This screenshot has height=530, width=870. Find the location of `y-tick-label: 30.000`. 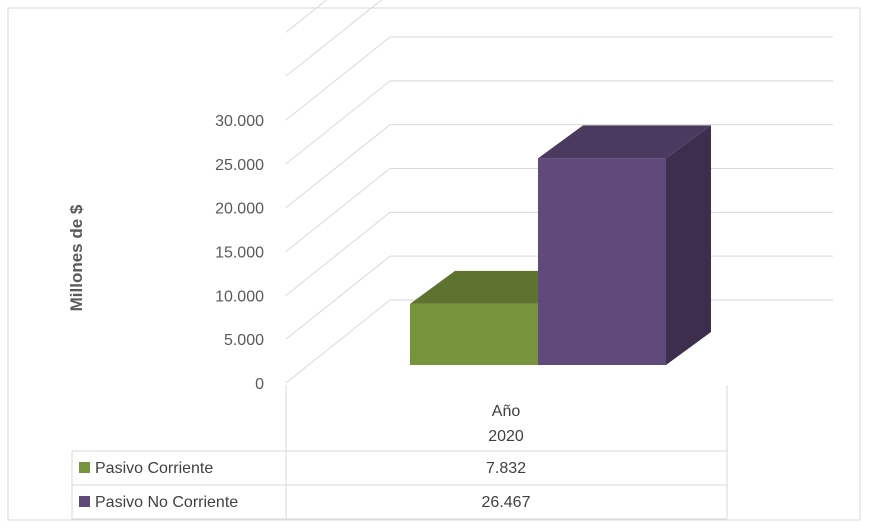

y-tick-label: 30.000 is located at coordinates (239, 121).